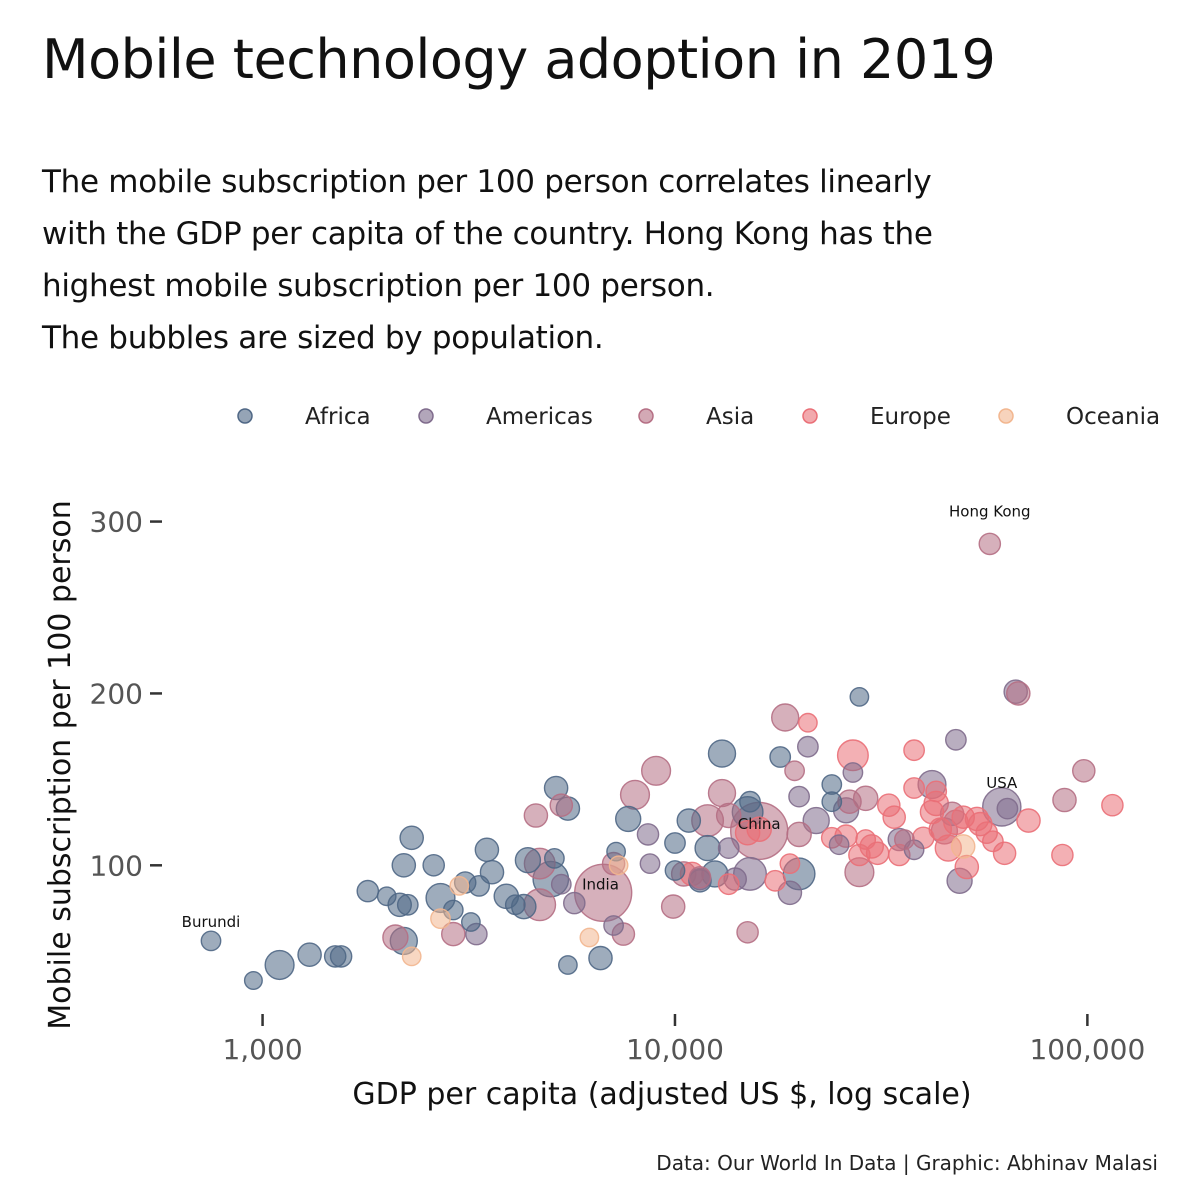  Describe the element at coordinates (304, 417) in the screenshot. I see `legend-item-africa: Africa` at that location.